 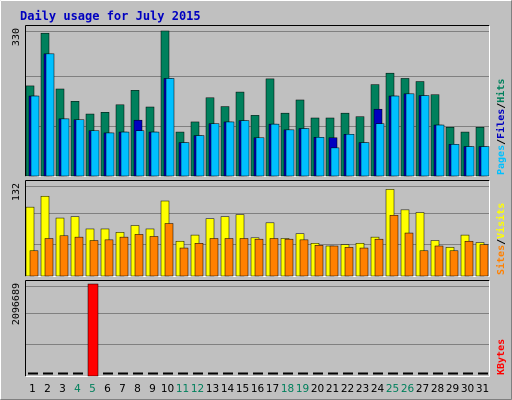 I want to click on x-tick-label: 27, so click(x=422, y=389).